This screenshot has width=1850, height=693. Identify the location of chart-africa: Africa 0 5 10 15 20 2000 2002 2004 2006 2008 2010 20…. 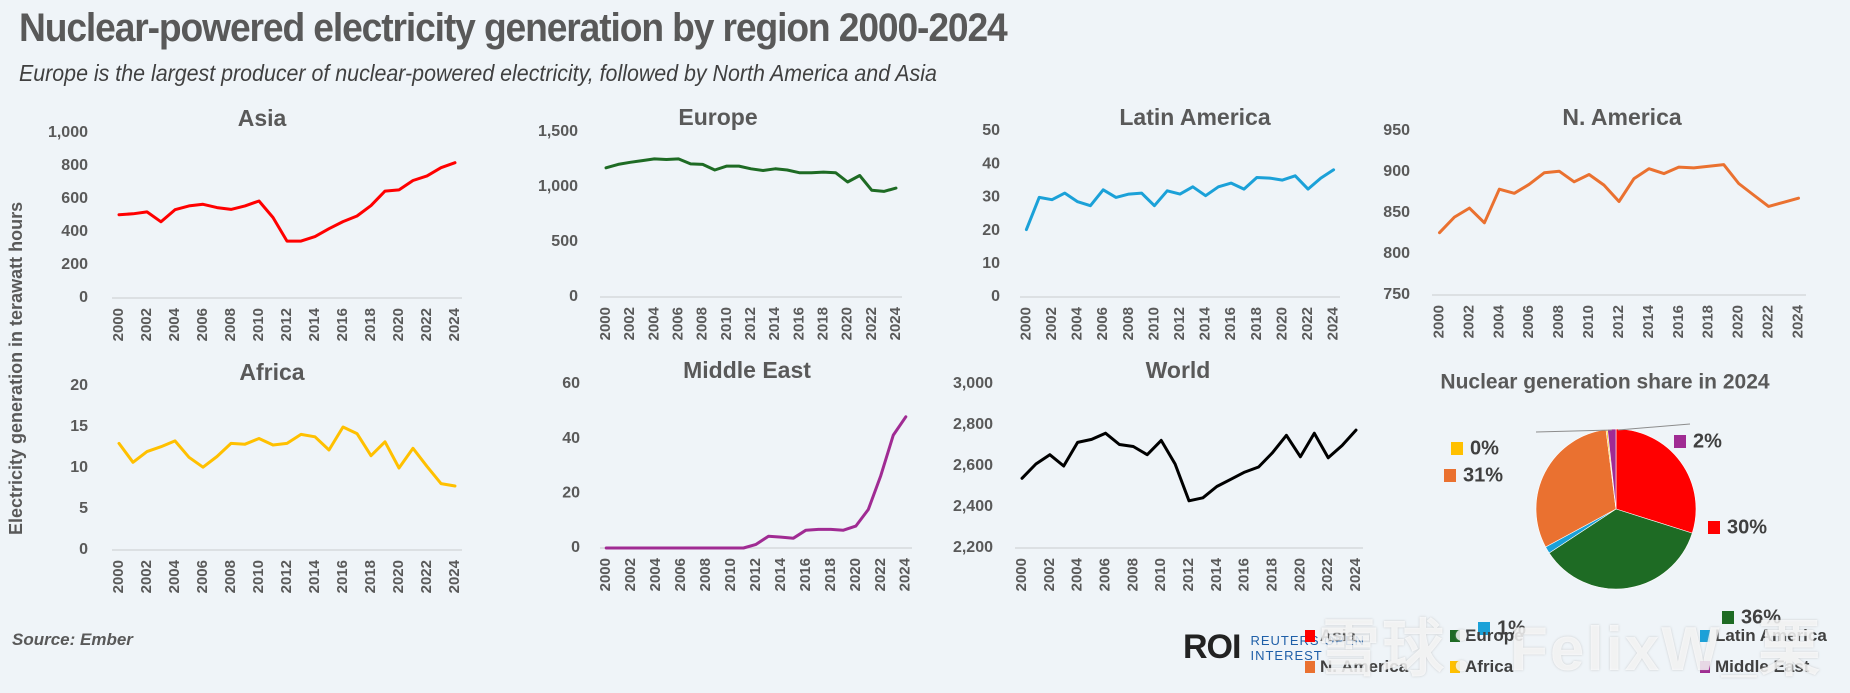
(266, 476).